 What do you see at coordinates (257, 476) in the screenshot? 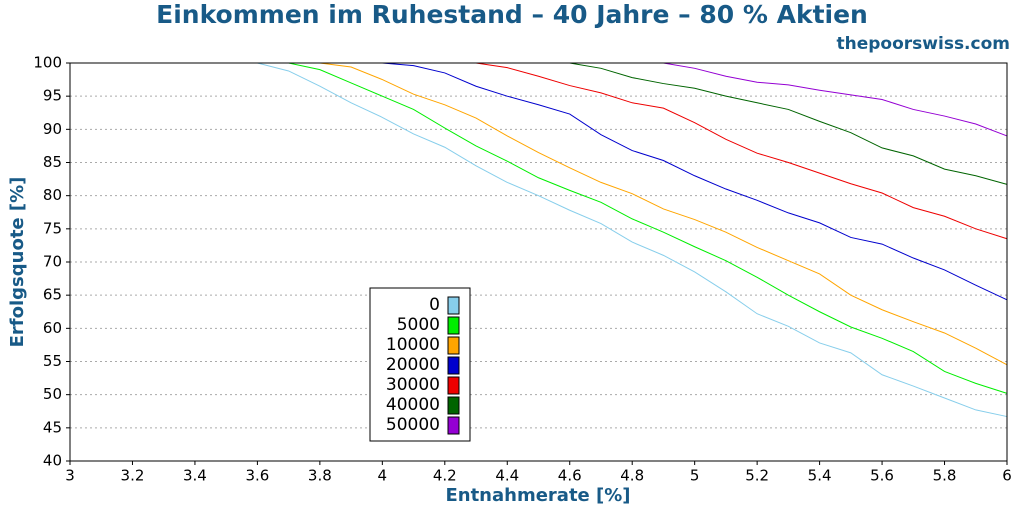
I see `x-tick-label: 3.6` at bounding box center [257, 476].